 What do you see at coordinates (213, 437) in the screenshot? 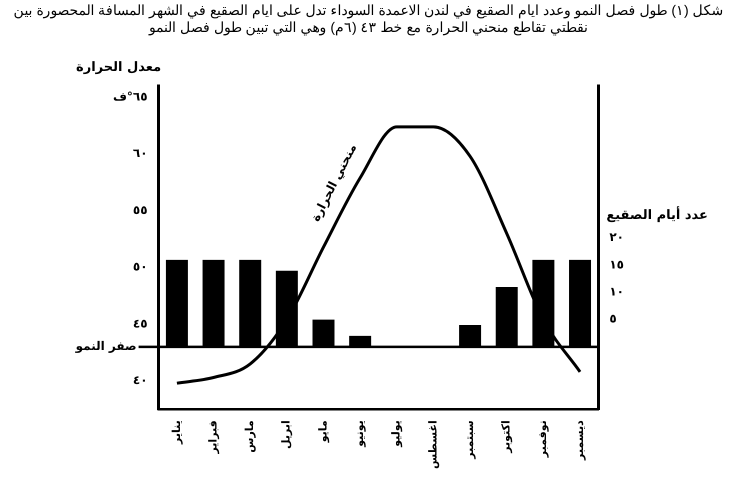
I see `x-tick-label: فبراير` at bounding box center [213, 437].